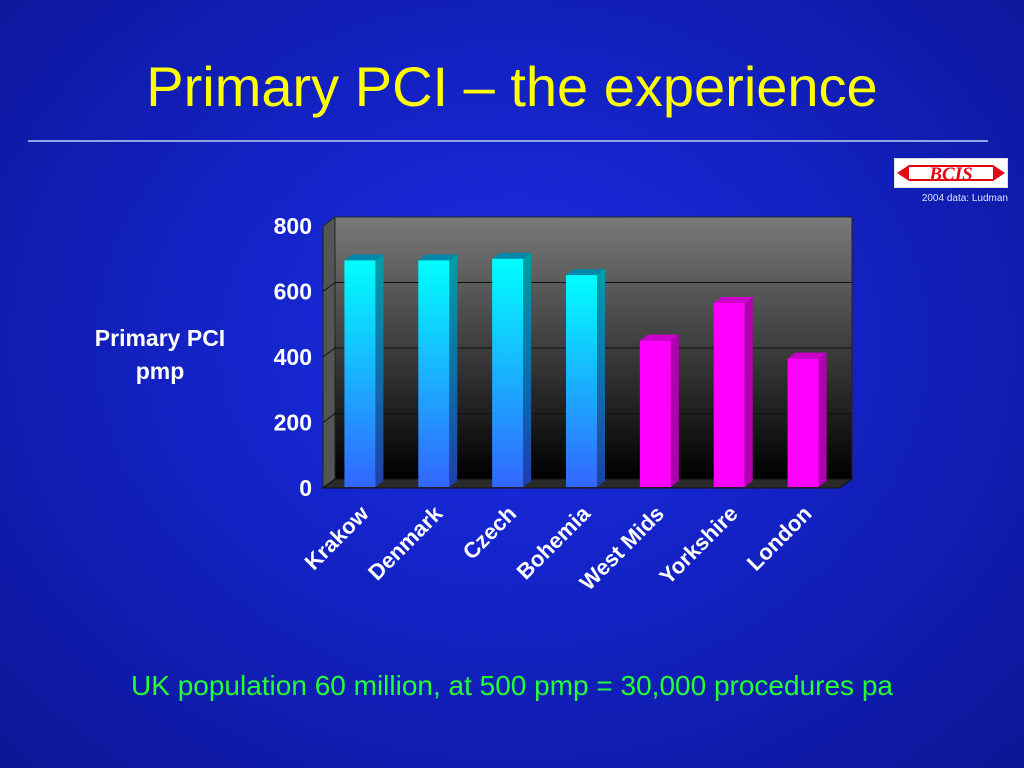 The width and height of the screenshot is (1024, 768). I want to click on x-tick-label: Denmark, so click(405, 542).